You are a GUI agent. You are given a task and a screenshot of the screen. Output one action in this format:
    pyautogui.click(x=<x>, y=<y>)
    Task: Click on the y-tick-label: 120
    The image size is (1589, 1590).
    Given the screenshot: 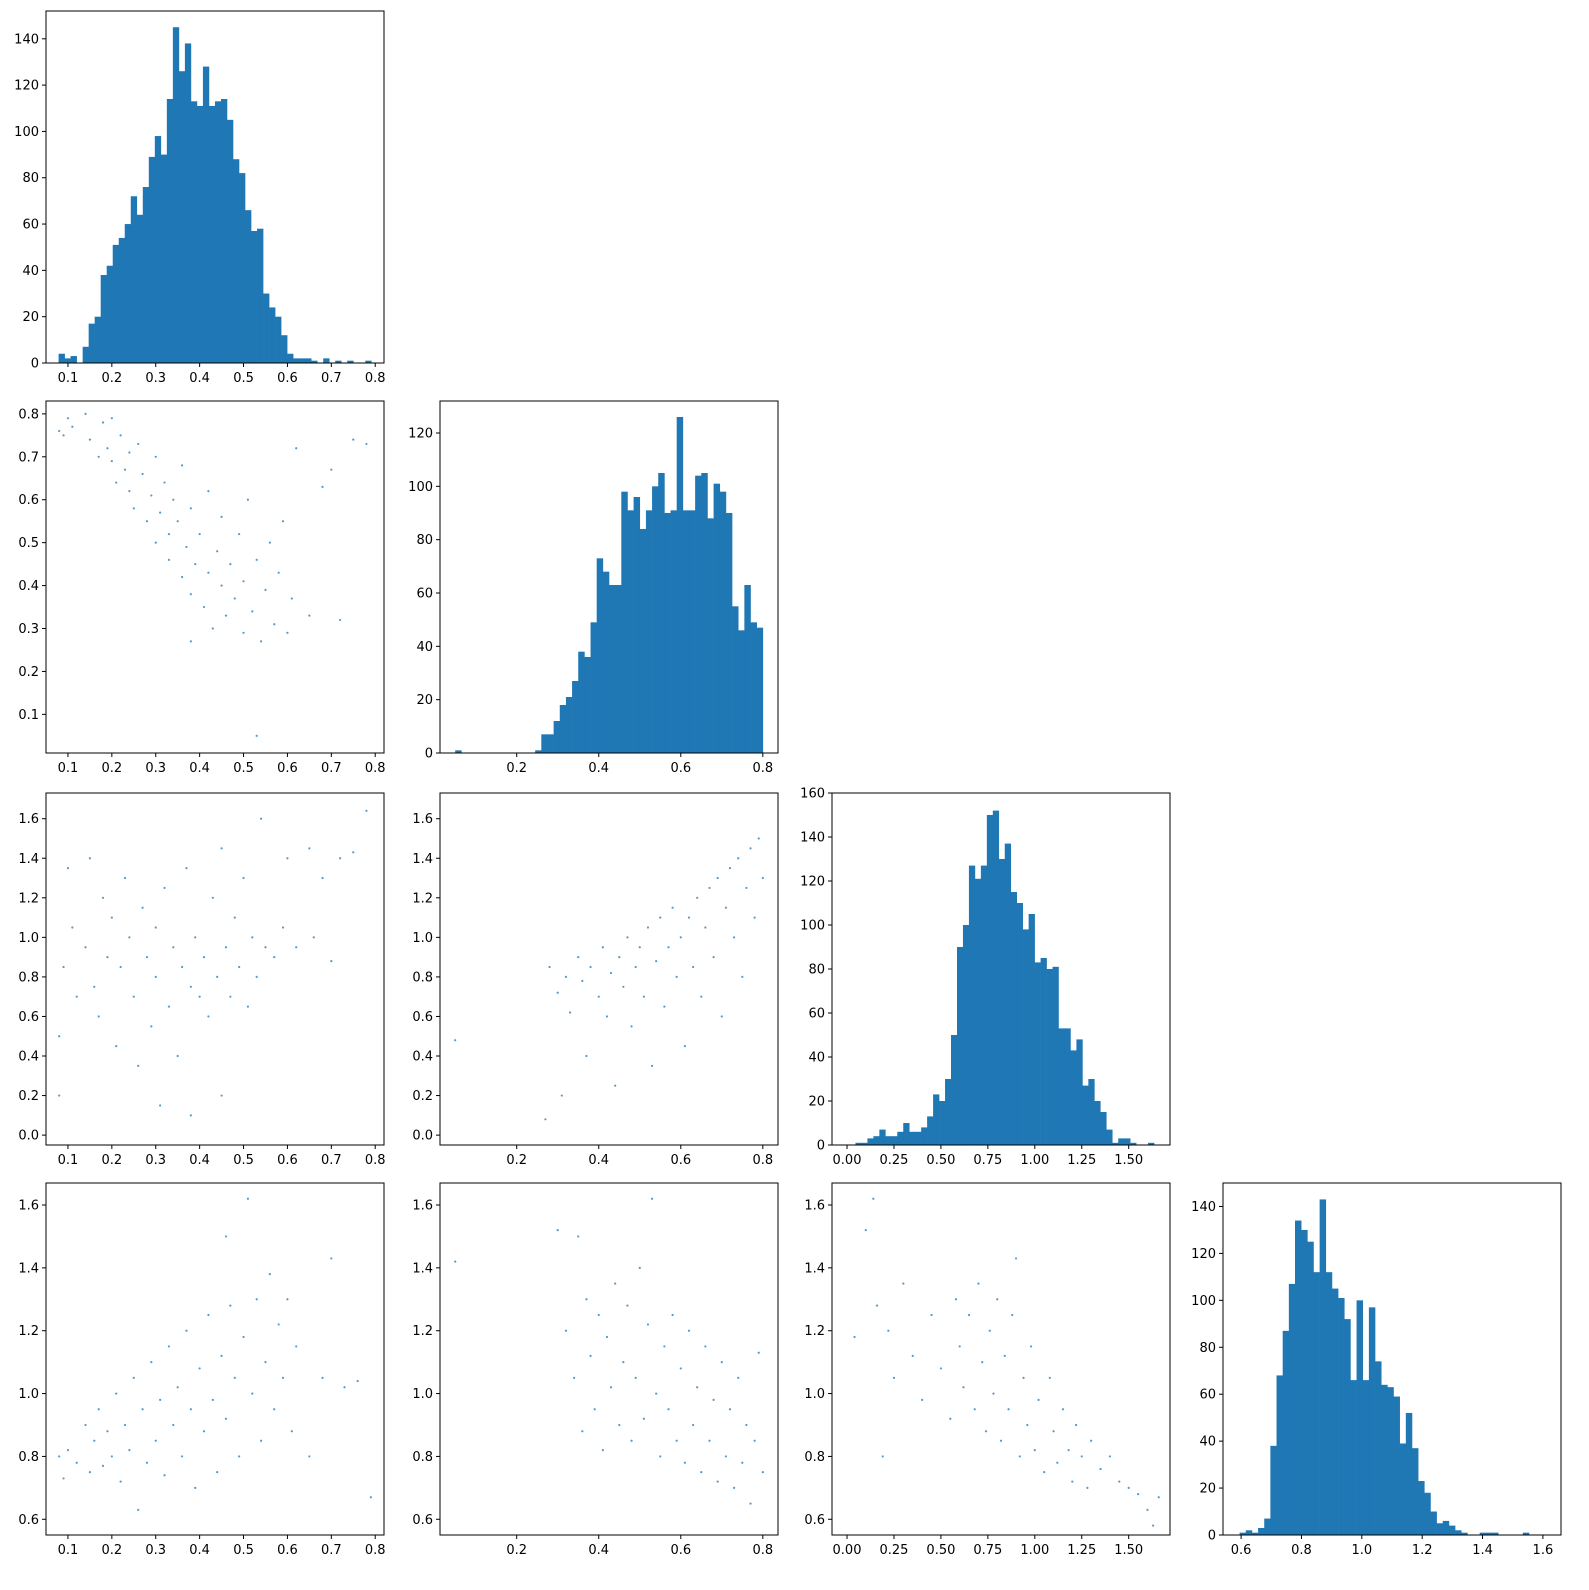 What is the action you would take?
    pyautogui.click(x=812, y=882)
    